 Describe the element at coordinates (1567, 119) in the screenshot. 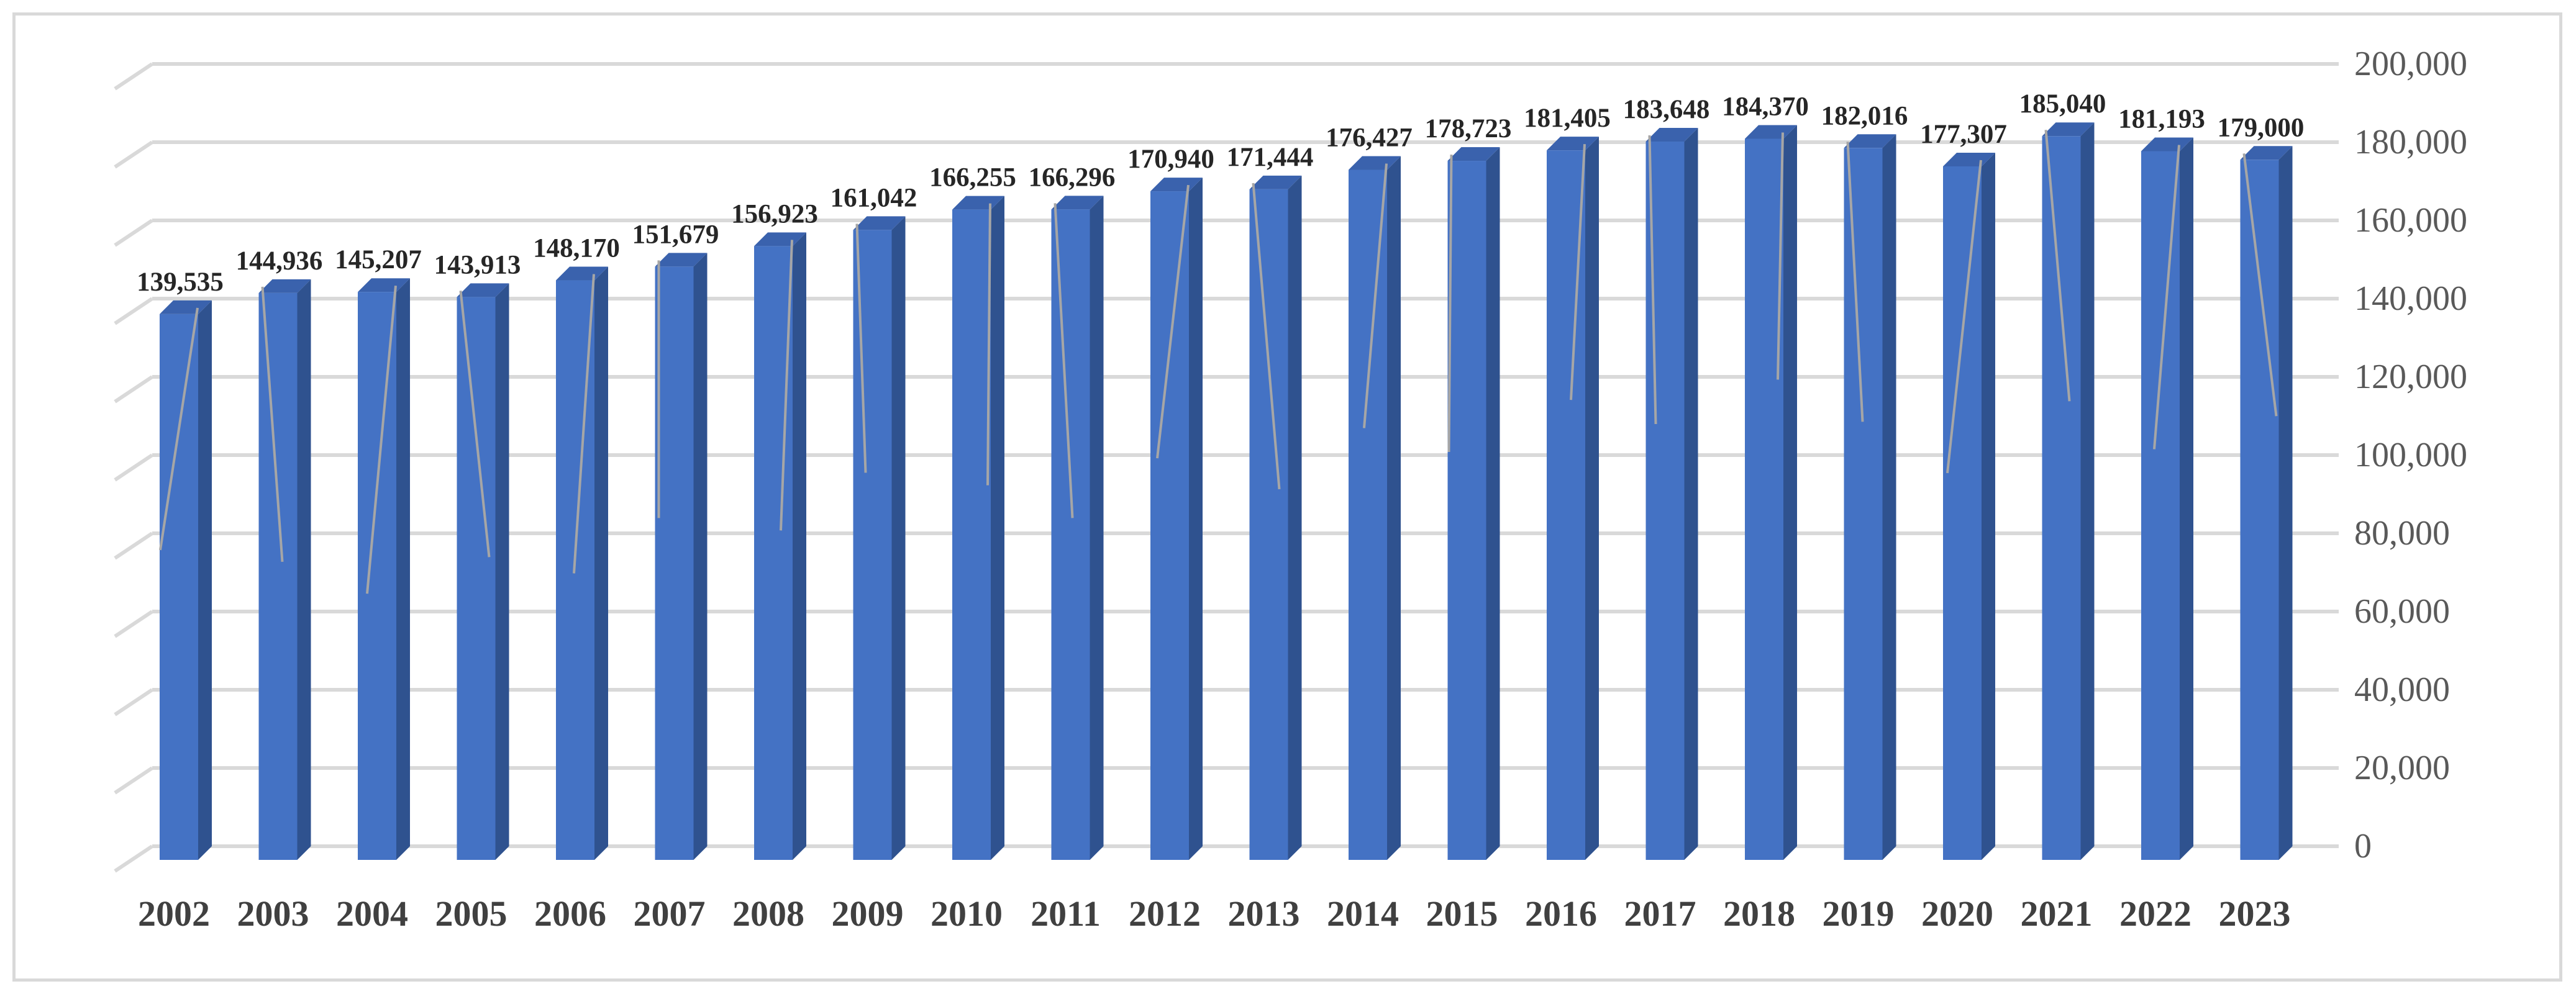

I see `data-label: 181,405` at that location.